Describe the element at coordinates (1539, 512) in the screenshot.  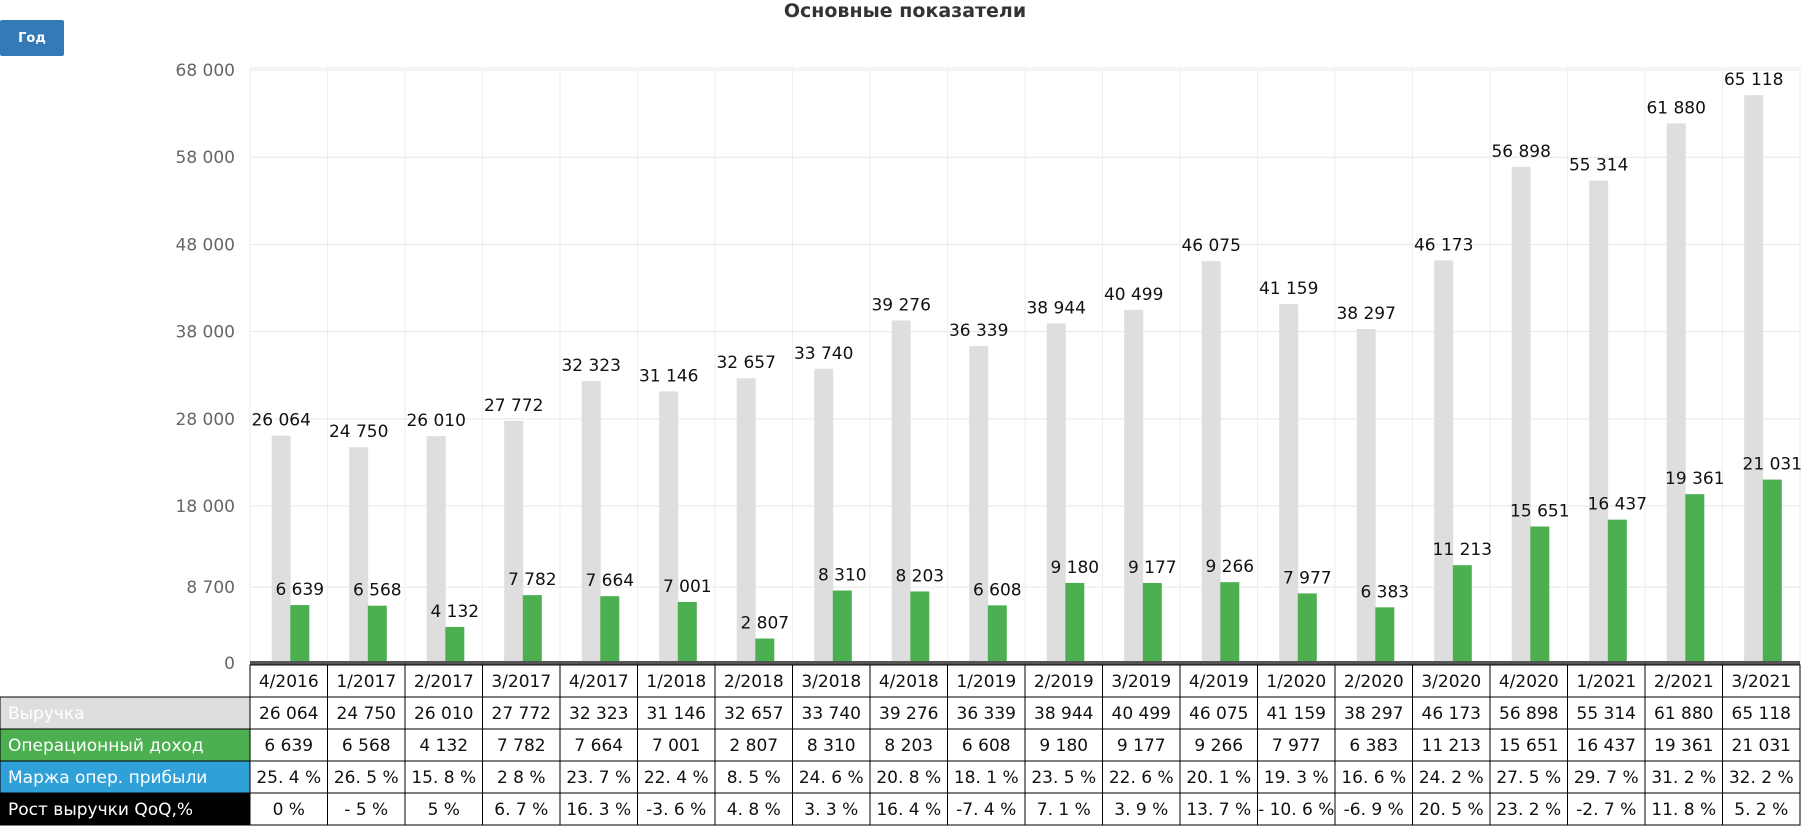
I see `operating-income-bar-label: 15 651` at that location.